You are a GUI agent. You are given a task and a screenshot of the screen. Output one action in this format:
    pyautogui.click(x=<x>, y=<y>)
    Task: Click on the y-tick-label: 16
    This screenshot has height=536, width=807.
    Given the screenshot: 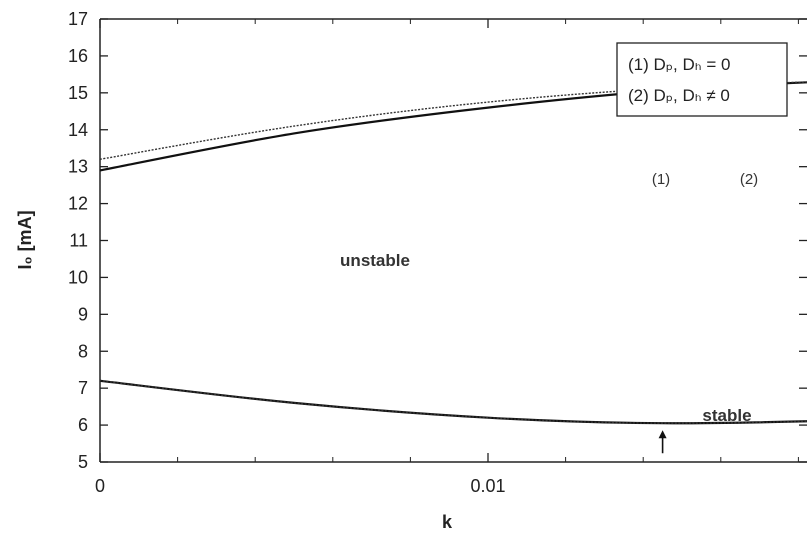 What is the action you would take?
    pyautogui.click(x=78, y=56)
    